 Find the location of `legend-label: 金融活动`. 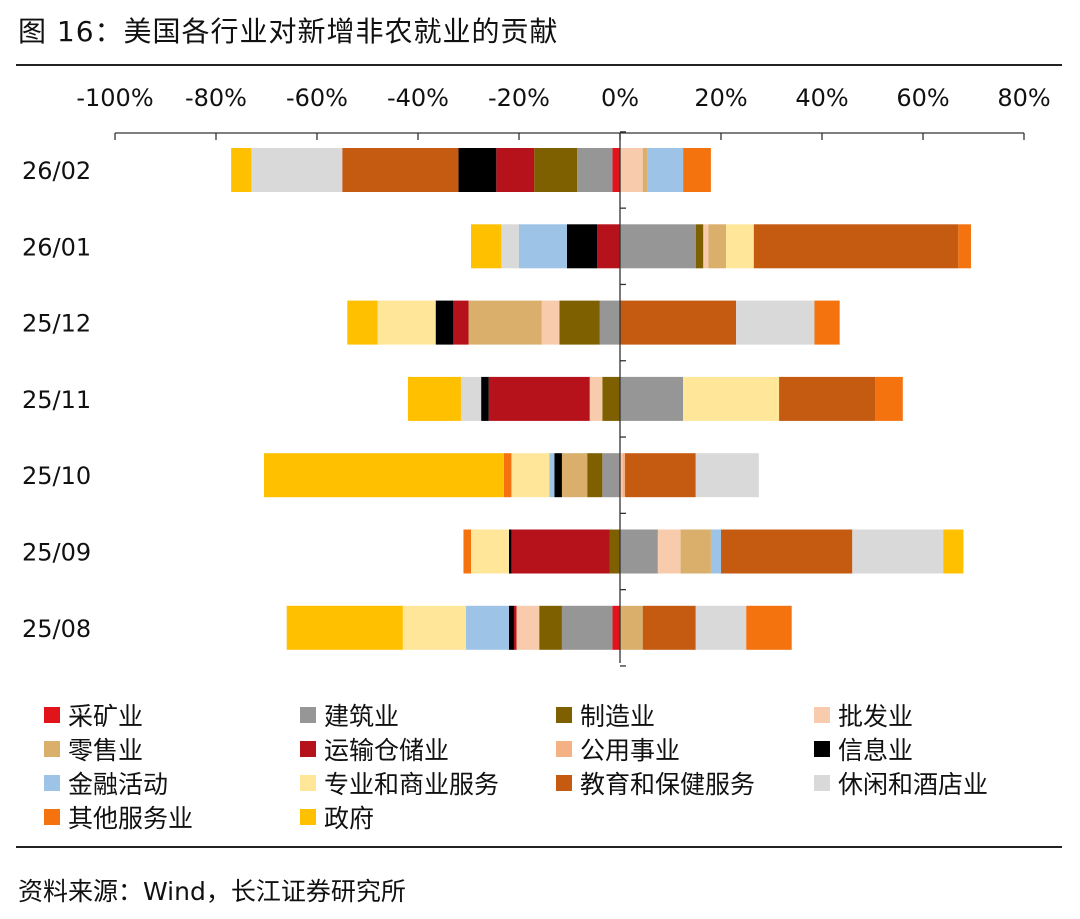

legend-label: 金融活动 is located at coordinates (118, 784).